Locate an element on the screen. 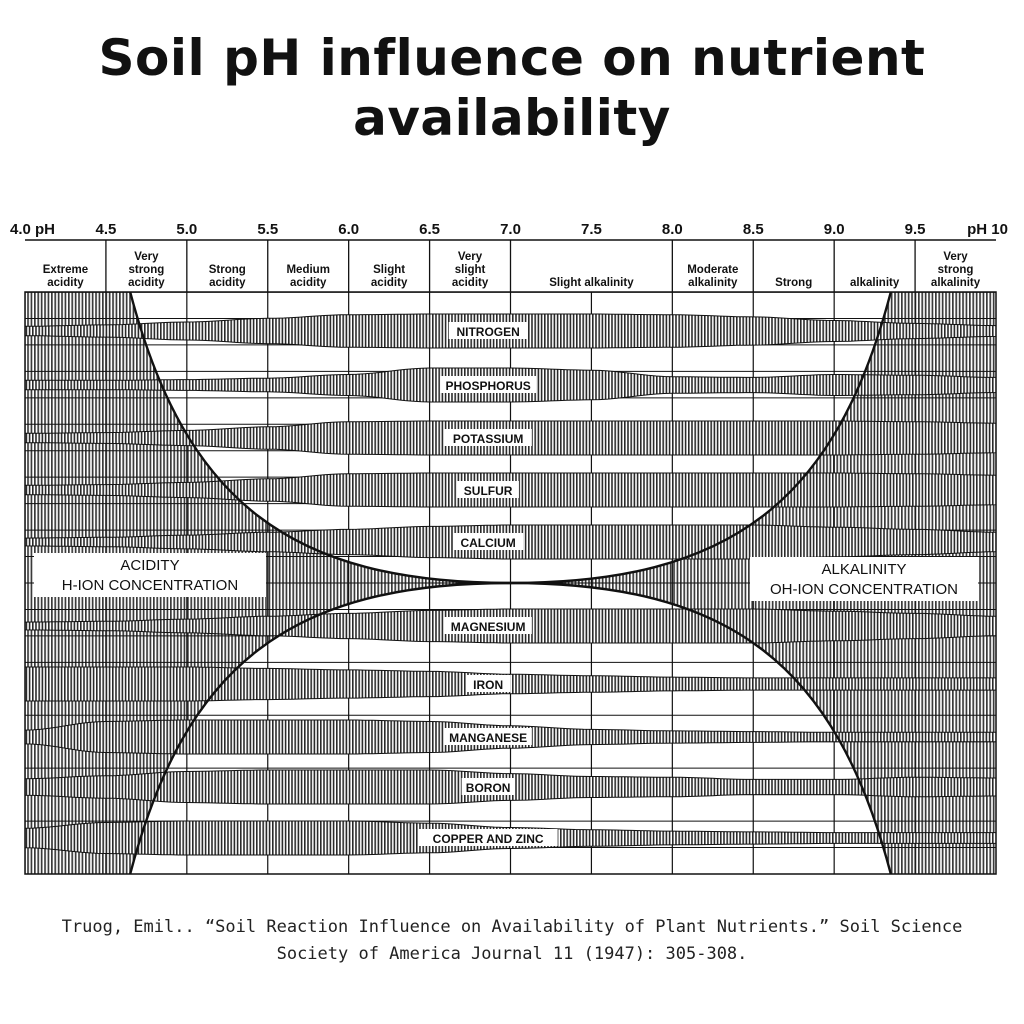 The width and height of the screenshot is (1024, 1024). region-label-text: ALKALINITY is located at coordinates (863, 569).